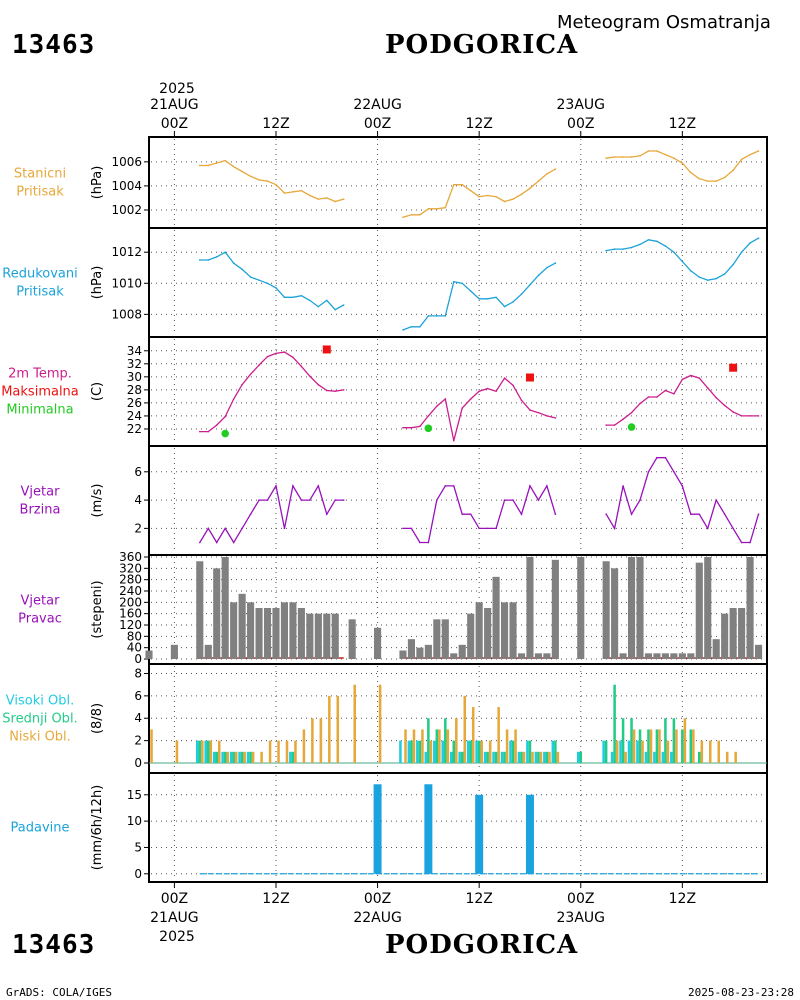 The width and height of the screenshot is (800, 1000). What do you see at coordinates (134, 795) in the screenshot?
I see `precipitation-ytick-label: 15` at bounding box center [134, 795].